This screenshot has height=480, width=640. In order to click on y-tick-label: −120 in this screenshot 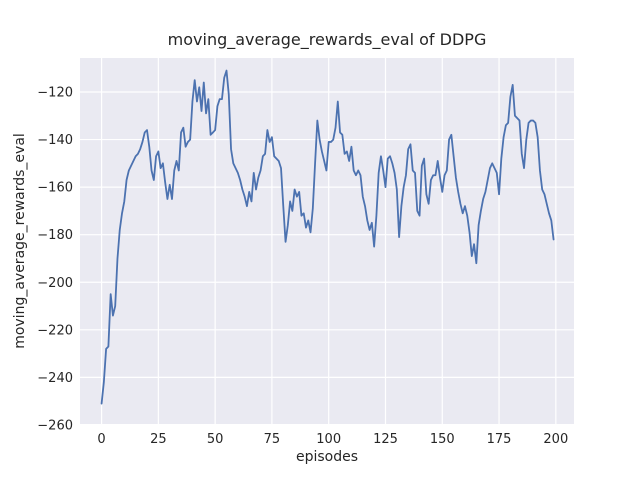, I will do `click(55, 93)`.